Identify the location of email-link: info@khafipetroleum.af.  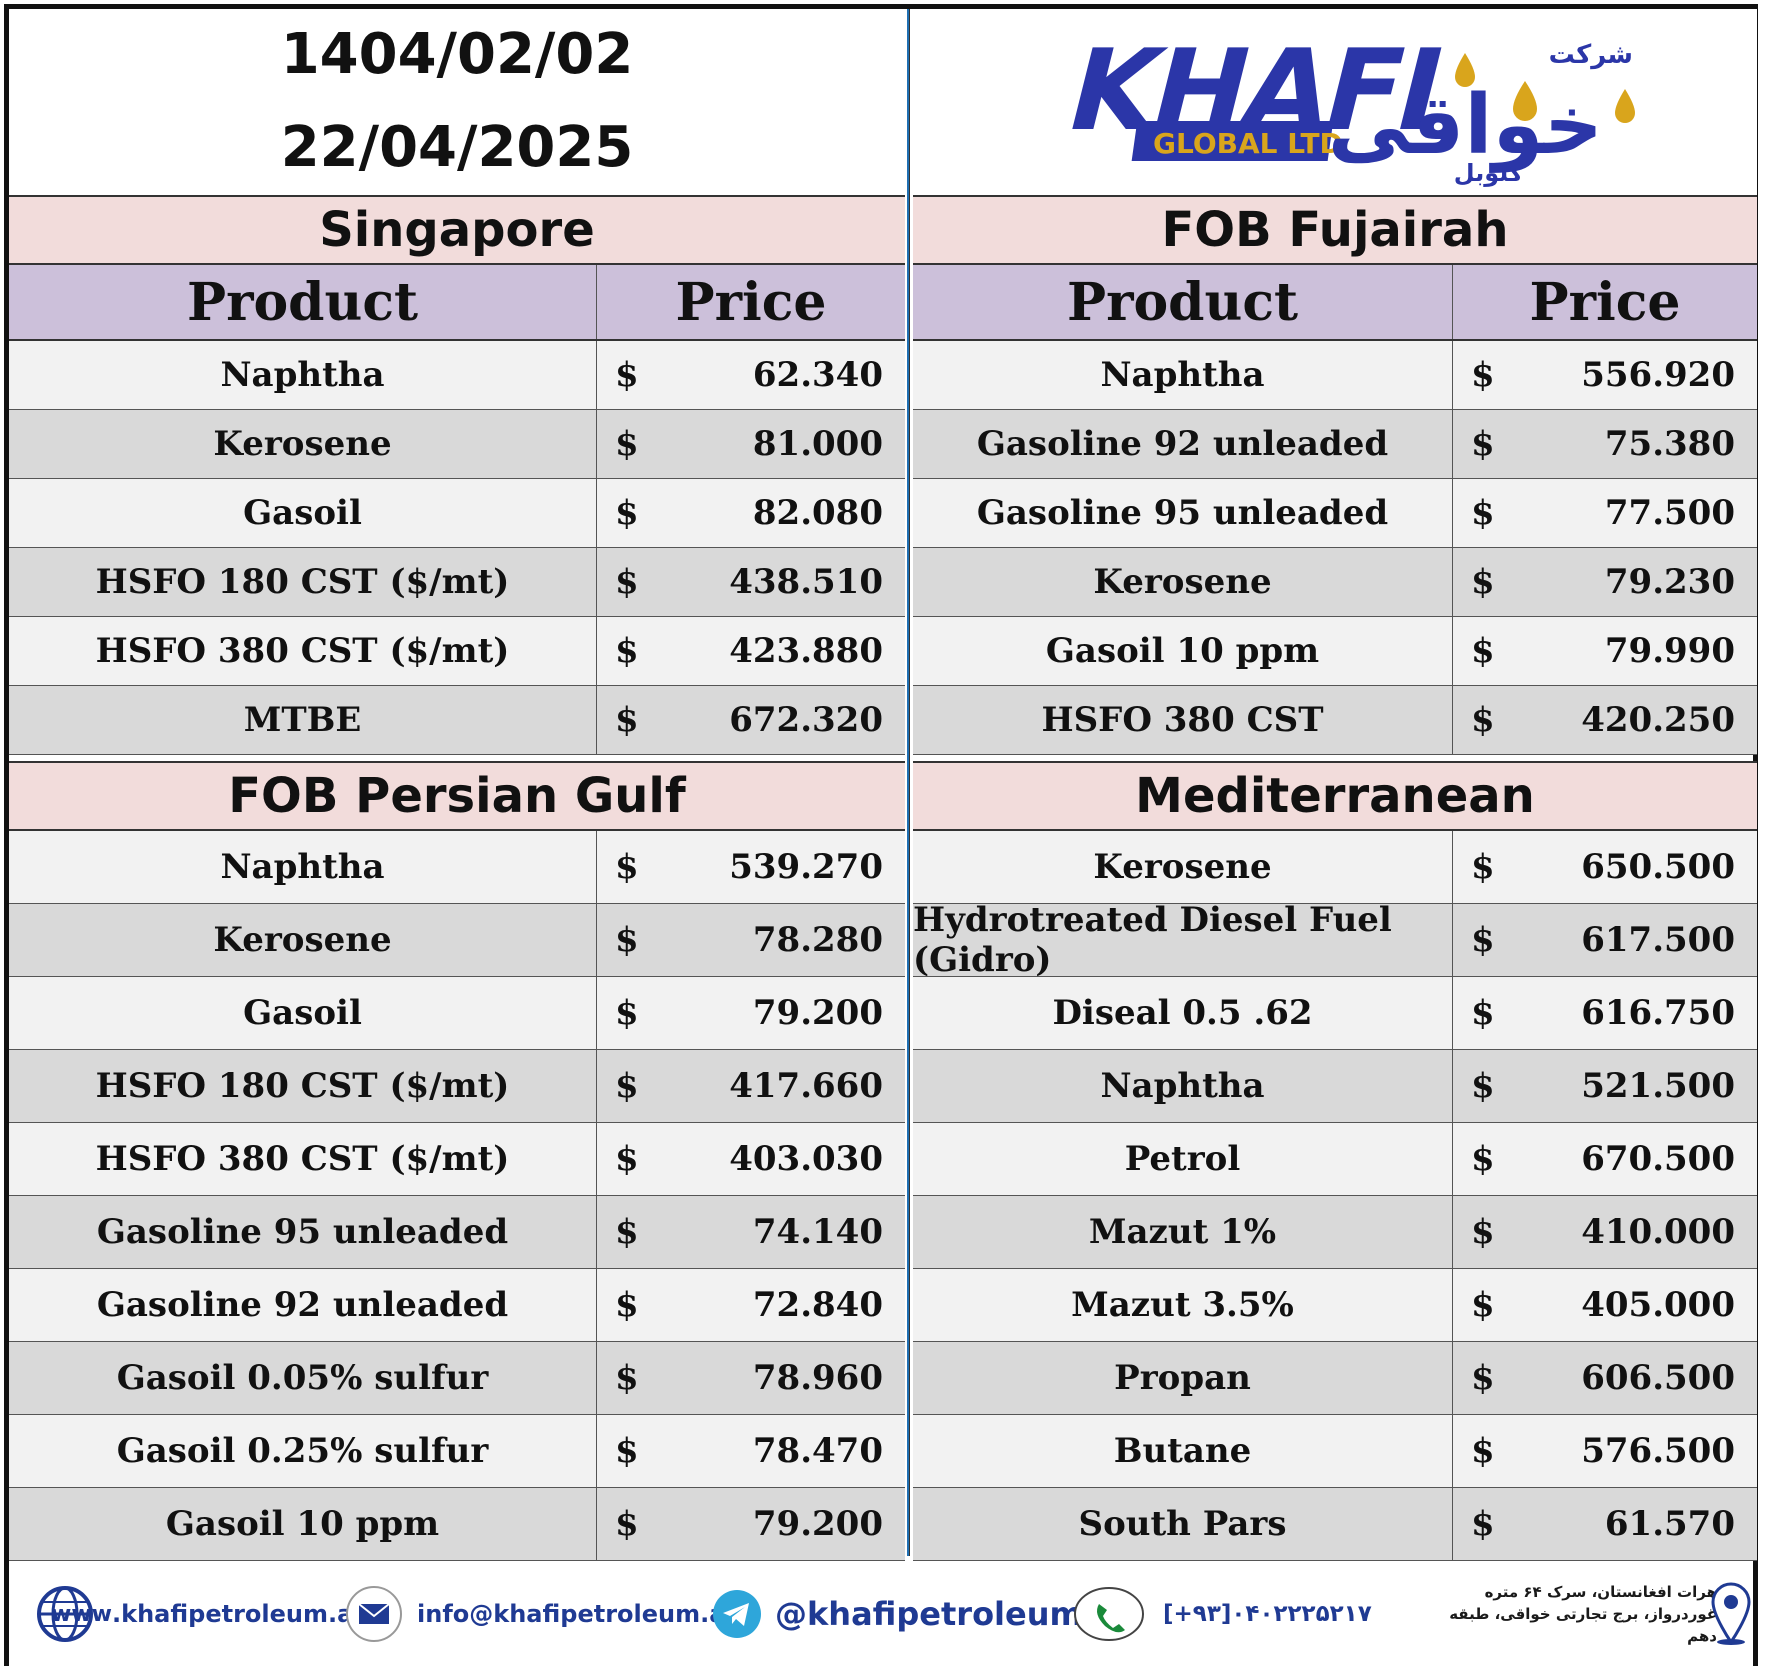
(540, 1614).